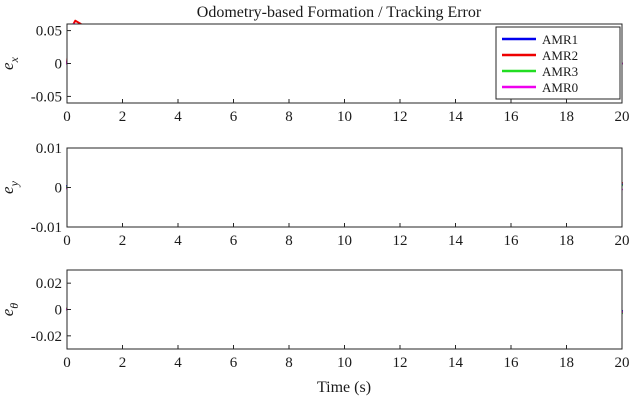 This screenshot has width=637, height=400. I want to click on y-axis-label: eθ, so click(10, 310).